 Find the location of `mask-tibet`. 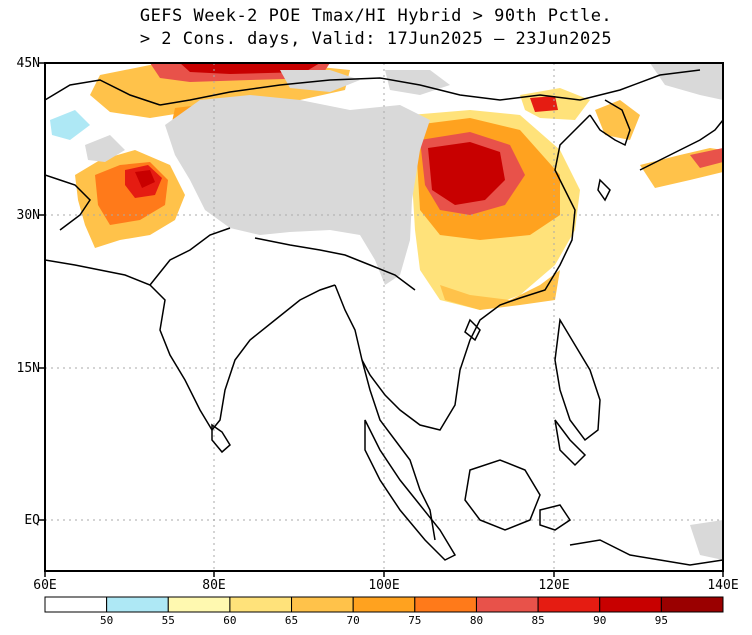

mask-tibet is located at coordinates (297, 190).